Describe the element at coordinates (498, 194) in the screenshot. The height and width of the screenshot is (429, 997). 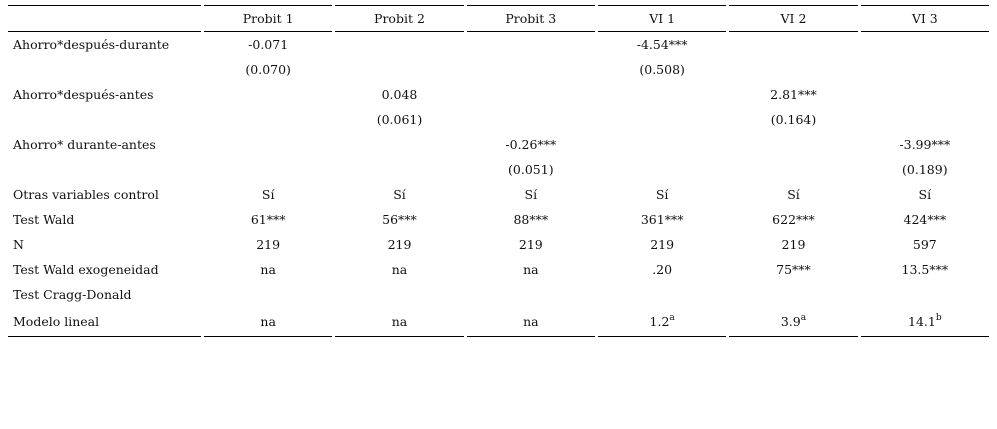
I see `table-row: Otras variables control Sí Sí Sí Sí Sí Sí` at that location.